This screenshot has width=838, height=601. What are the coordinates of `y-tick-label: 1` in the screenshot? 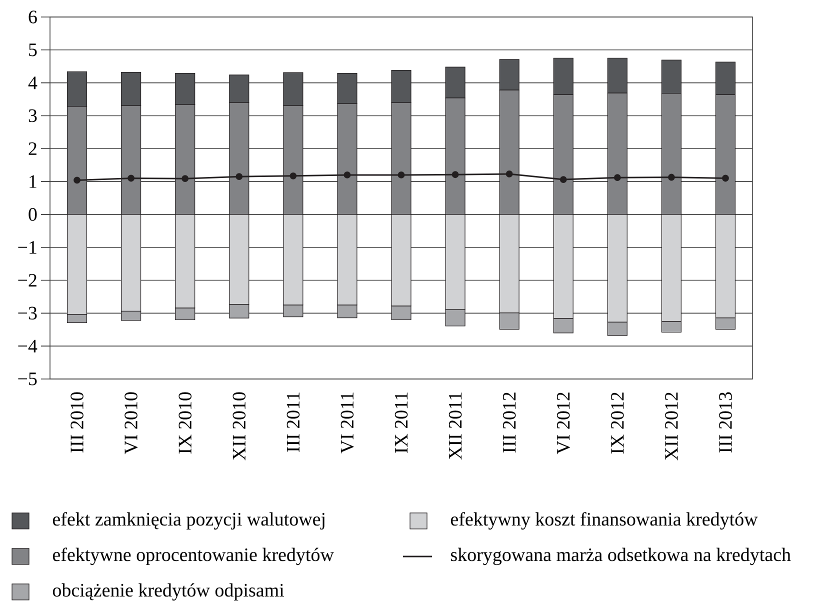 It's located at (33, 181).